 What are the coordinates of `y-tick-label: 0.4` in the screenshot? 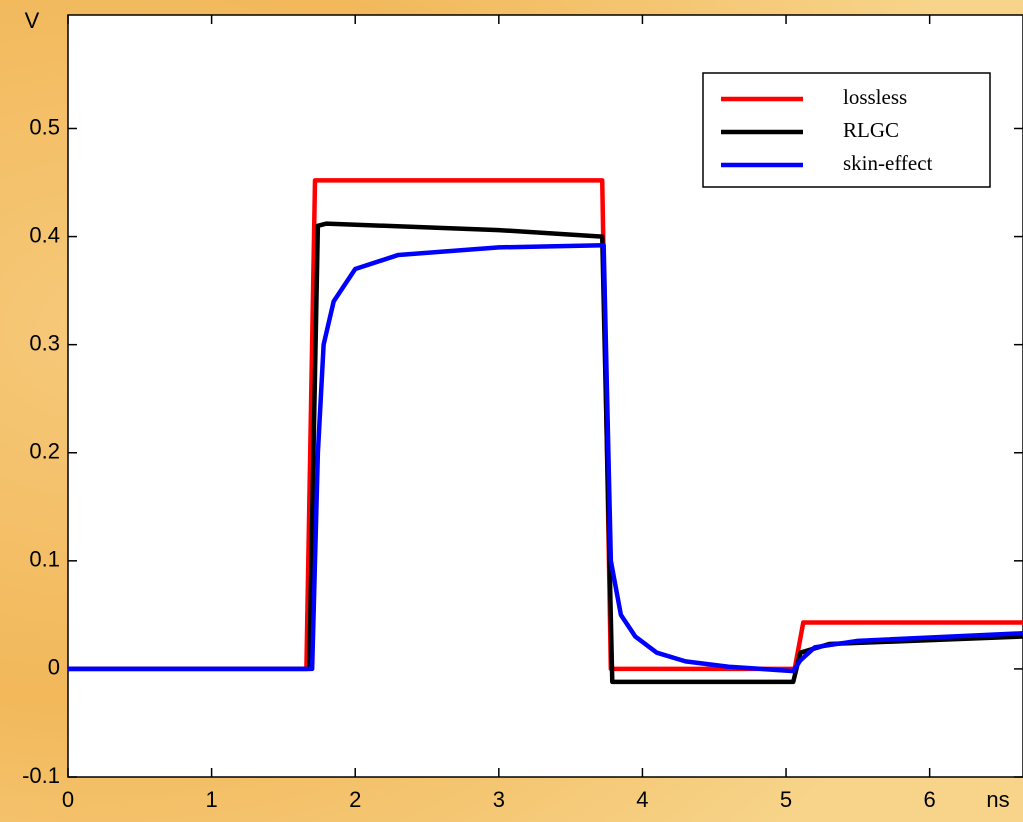 It's located at (44, 234).